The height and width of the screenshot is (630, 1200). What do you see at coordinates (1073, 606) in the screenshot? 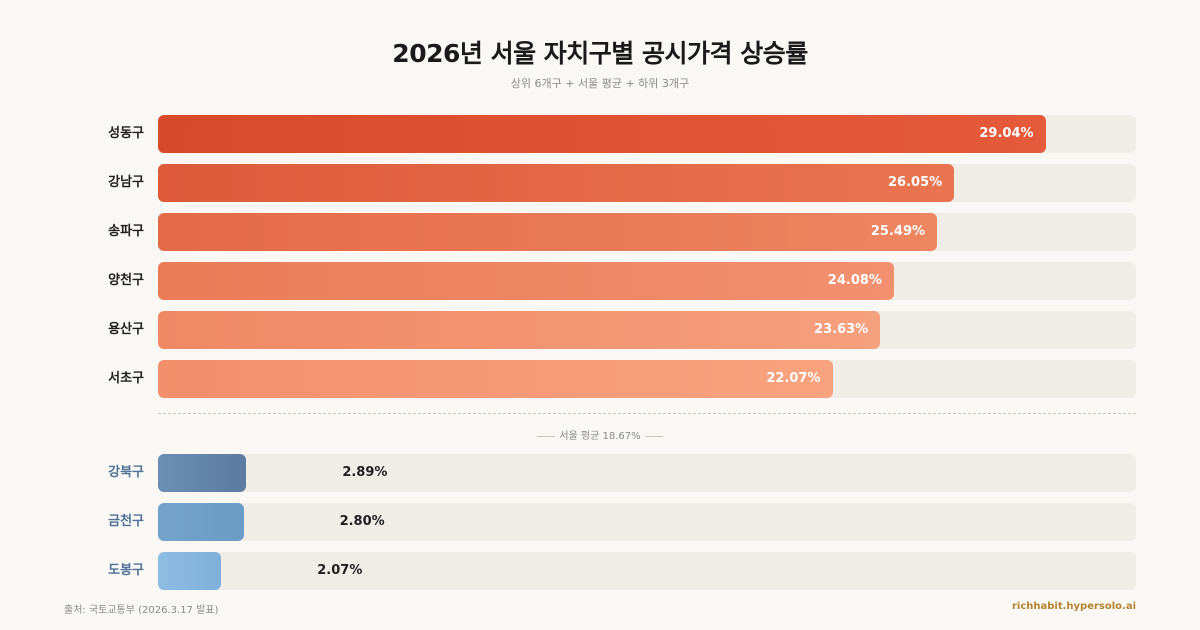
I see `brand-link: richhabit.hypersolo.ai` at bounding box center [1073, 606].